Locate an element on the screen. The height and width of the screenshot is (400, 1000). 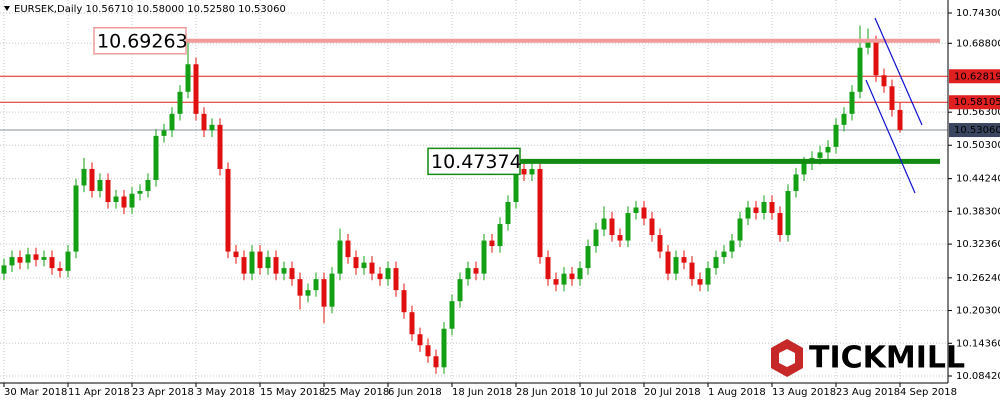
annotation-label: 10.47374 is located at coordinates (476, 162).